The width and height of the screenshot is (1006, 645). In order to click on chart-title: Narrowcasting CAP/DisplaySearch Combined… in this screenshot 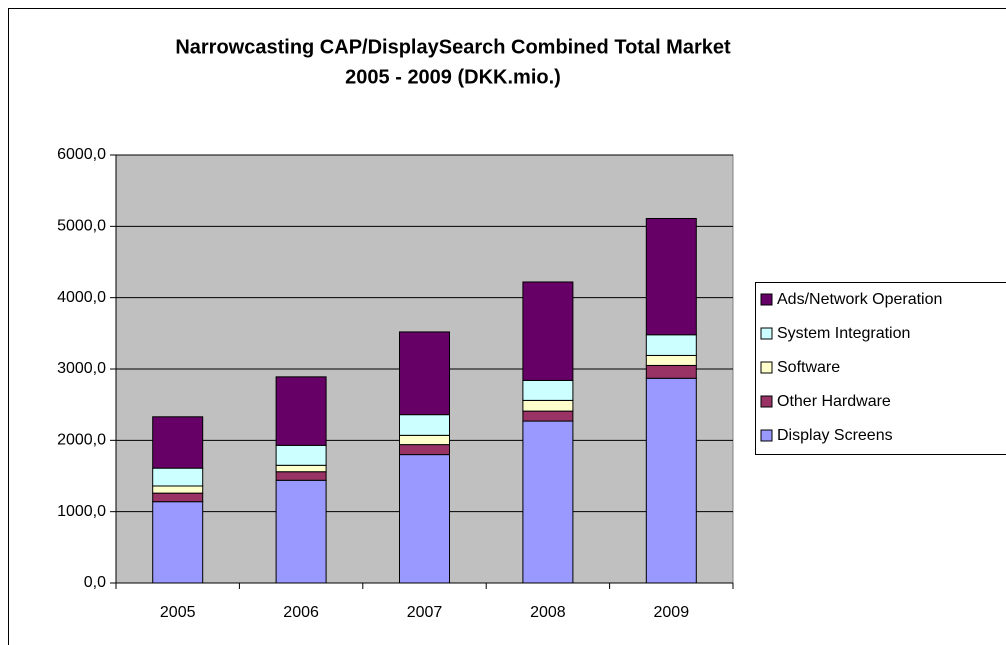, I will do `click(453, 47)`.